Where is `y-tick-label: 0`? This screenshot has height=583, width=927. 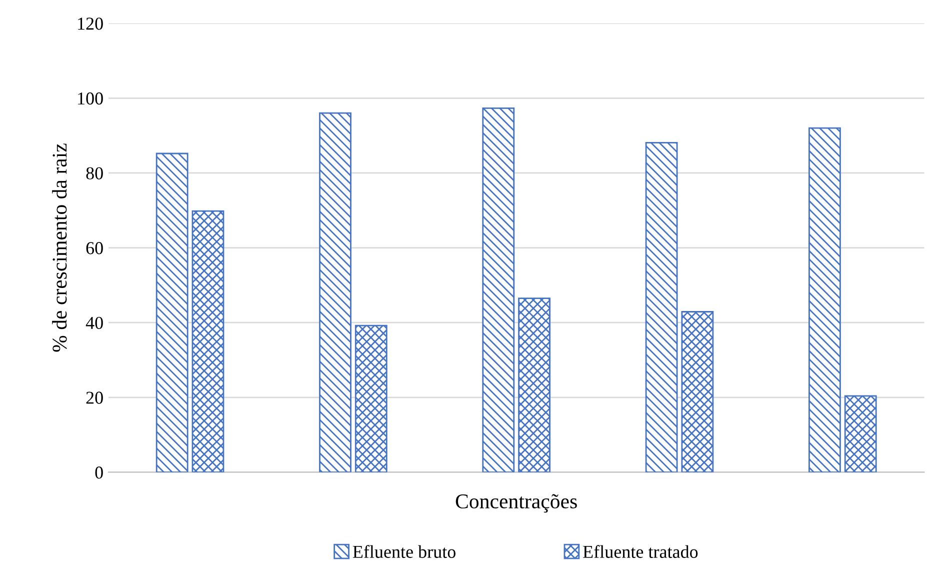 y-tick-label: 0 is located at coordinates (99, 472).